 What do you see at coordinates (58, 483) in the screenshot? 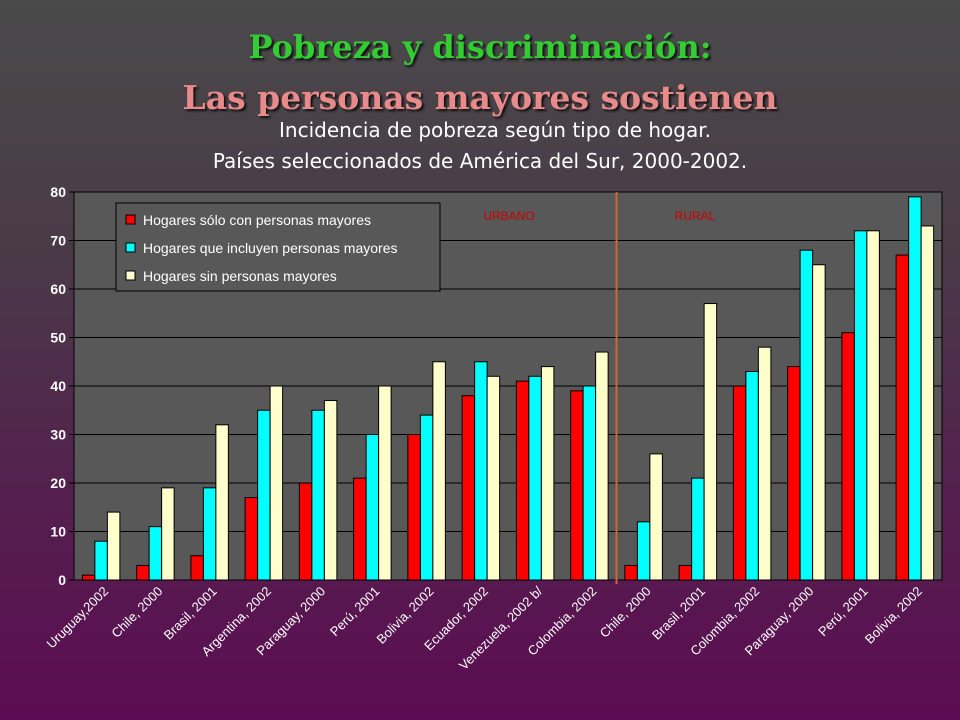
I see `y-tick-label: 20` at bounding box center [58, 483].